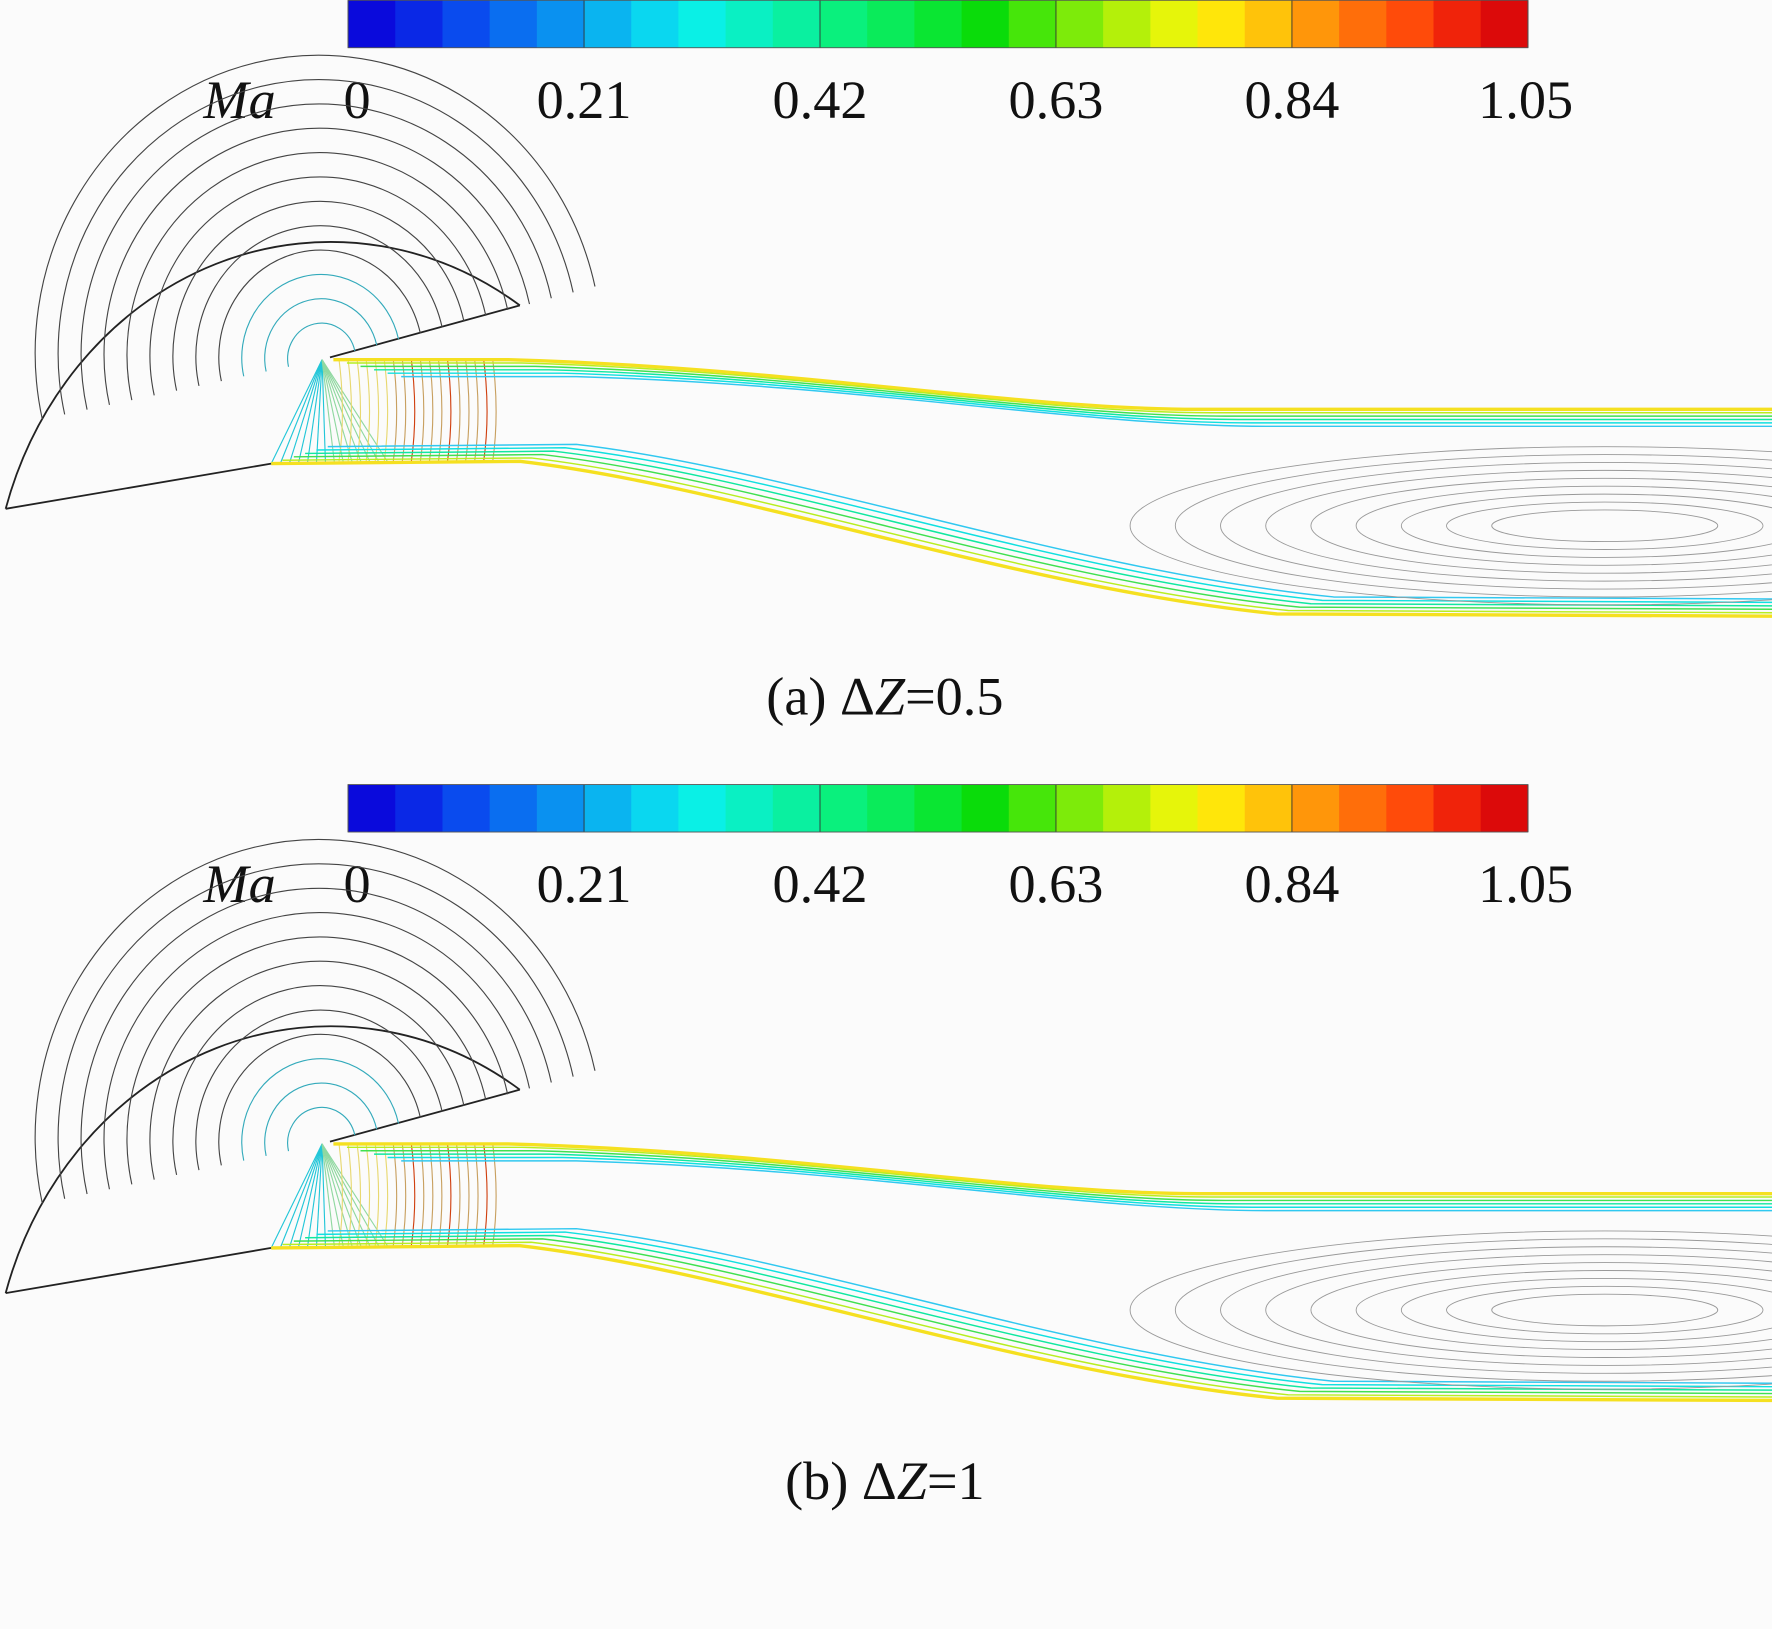  Describe the element at coordinates (1056, 884) in the screenshot. I see `colorbar-tick-label: 0.63` at that location.